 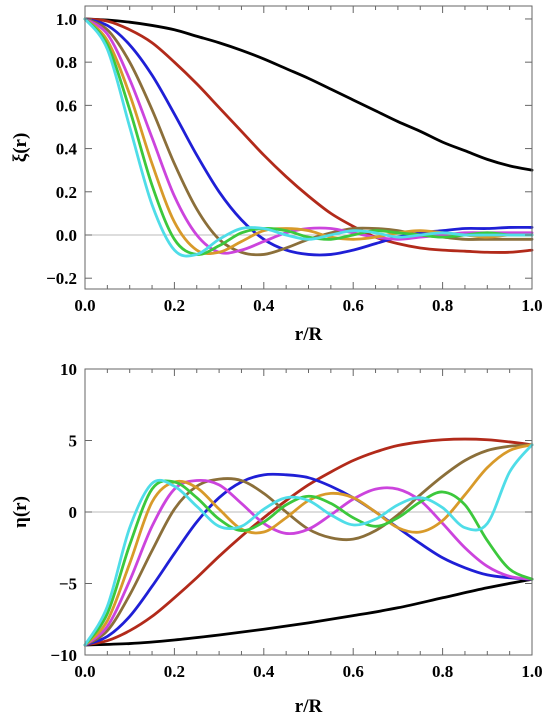 I want to click on y-tick-label: 0.4, so click(x=67, y=149).